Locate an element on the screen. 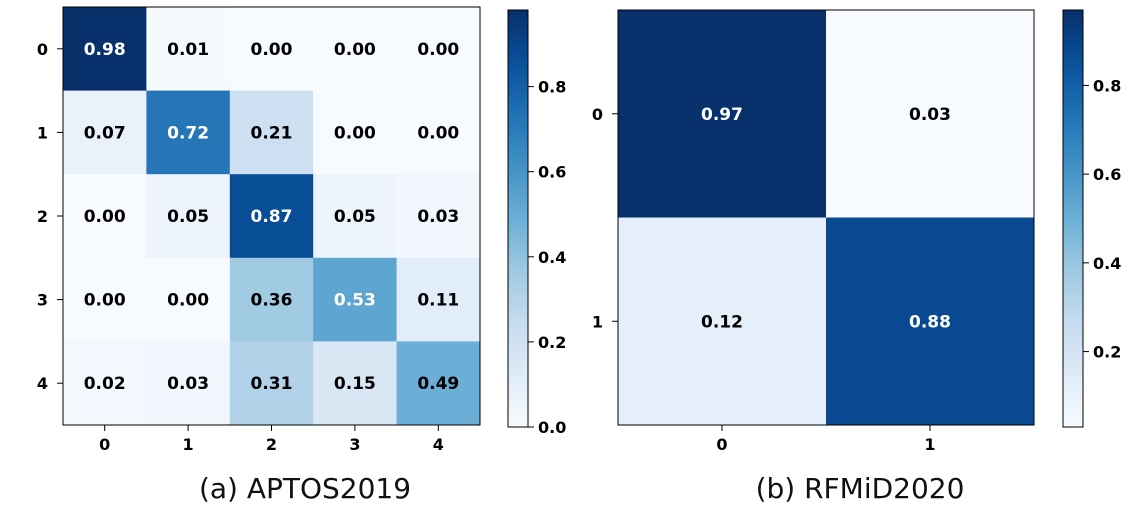 Image resolution: width=1142 pixels, height=513 pixels. aptos-cell-label-3-1: 0.00 is located at coordinates (188, 301).